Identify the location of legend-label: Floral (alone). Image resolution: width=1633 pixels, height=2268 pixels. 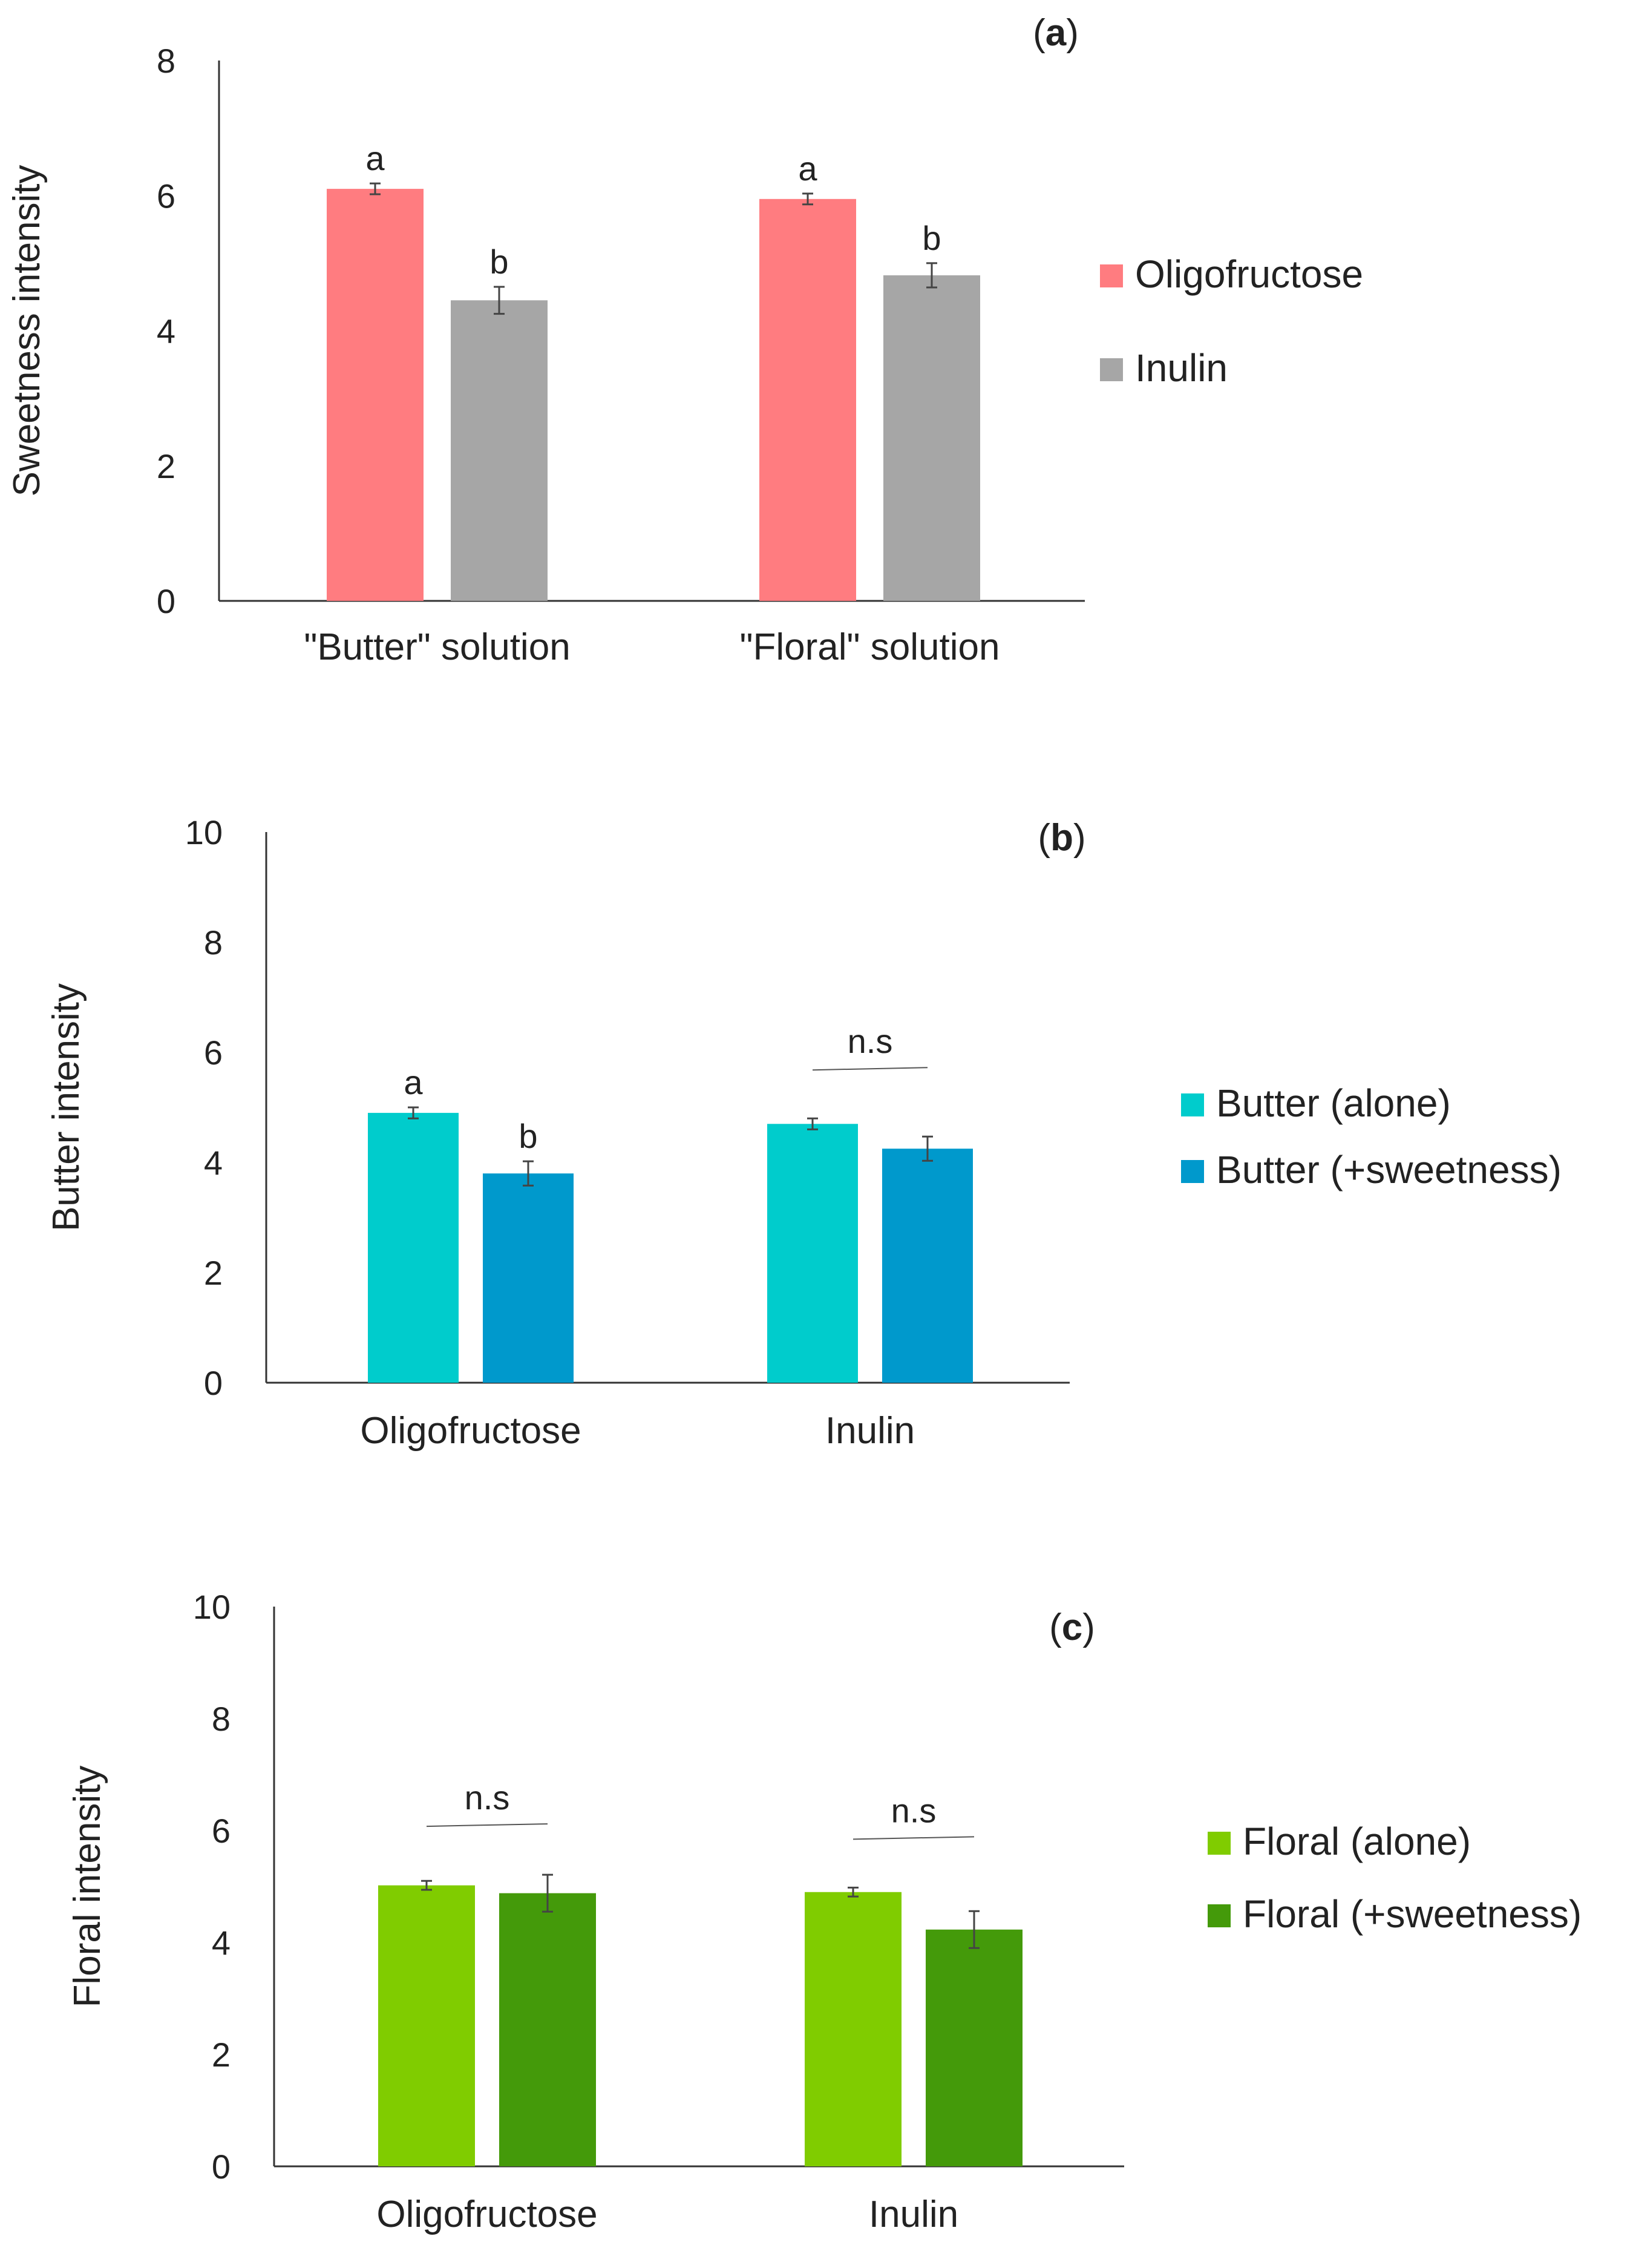
(1357, 1842).